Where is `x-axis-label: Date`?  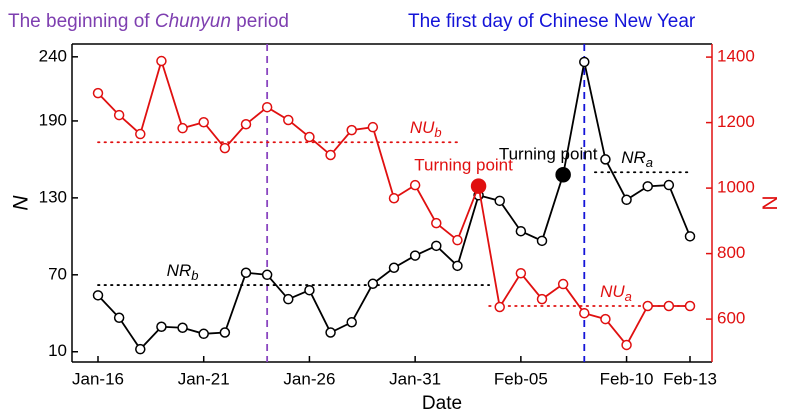
x-axis-label: Date is located at coordinates (442, 403).